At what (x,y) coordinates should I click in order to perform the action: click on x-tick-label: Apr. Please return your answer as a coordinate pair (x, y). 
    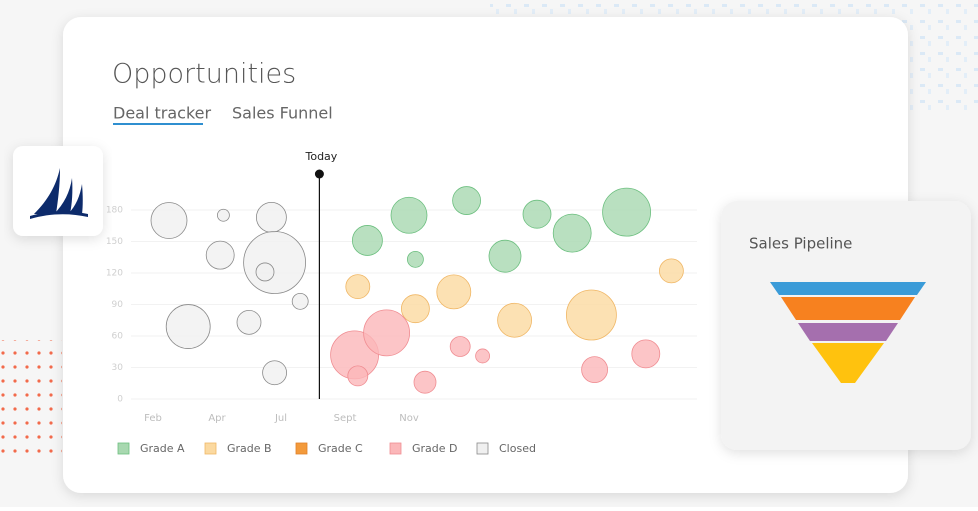
    Looking at the image, I should click on (217, 418).